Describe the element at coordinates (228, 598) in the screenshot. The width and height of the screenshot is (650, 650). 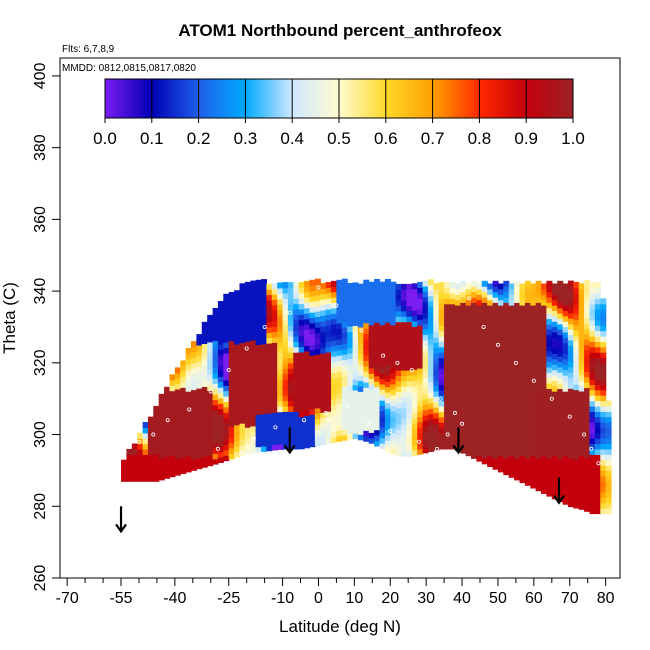
I see `x-tick-label: -25` at that location.